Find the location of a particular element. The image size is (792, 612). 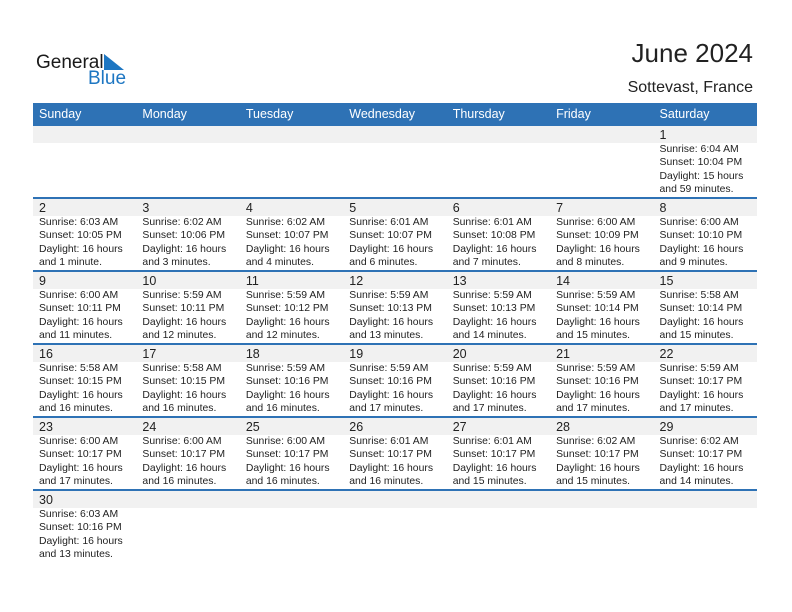

daylight-text-cont: and 15 minutes. is located at coordinates (593, 336).